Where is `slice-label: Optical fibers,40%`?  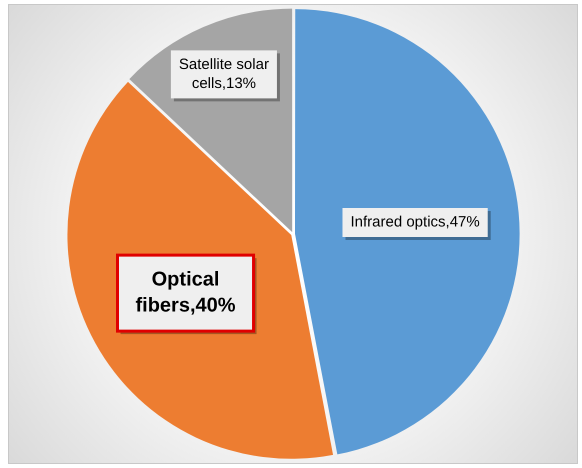 slice-label: Optical fibers,40% is located at coordinates (185, 292).